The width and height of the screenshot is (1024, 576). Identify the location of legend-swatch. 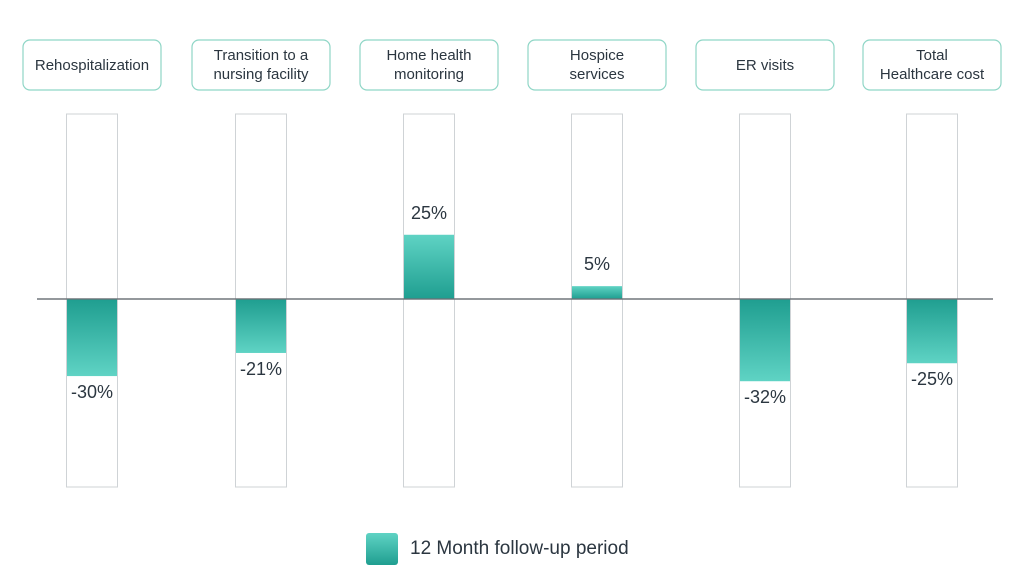
(382, 549).